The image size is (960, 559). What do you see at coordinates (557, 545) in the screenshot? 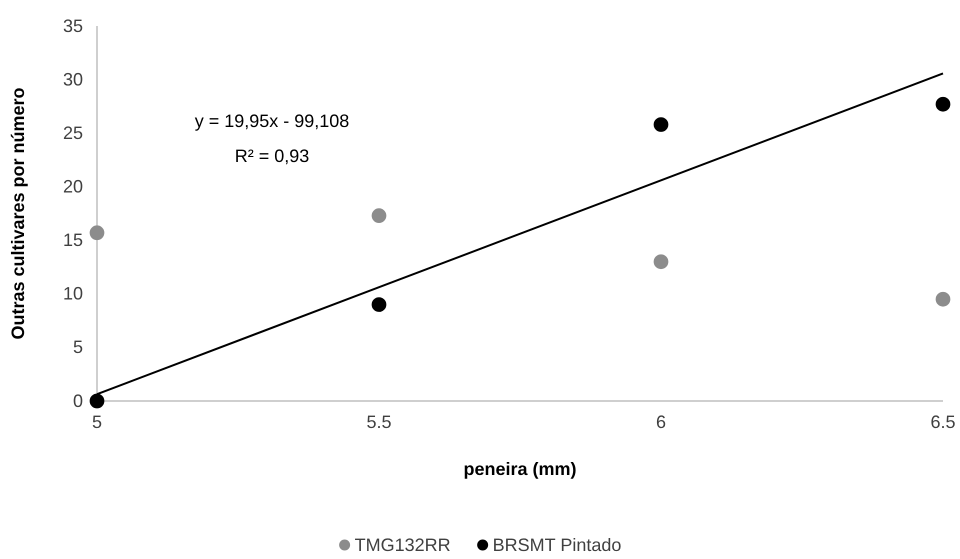
I see `legend-label: BRSMT Pintado` at bounding box center [557, 545].